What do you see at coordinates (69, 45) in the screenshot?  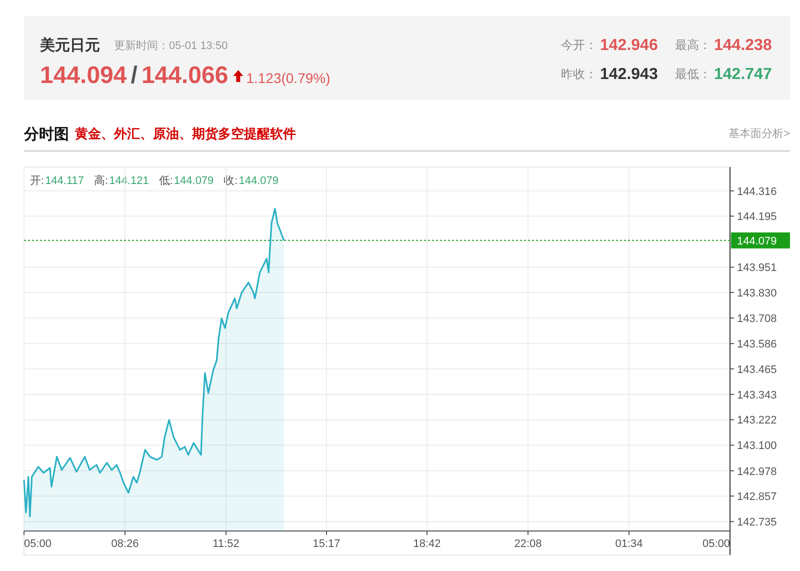 I see `text: 美元日元` at bounding box center [69, 45].